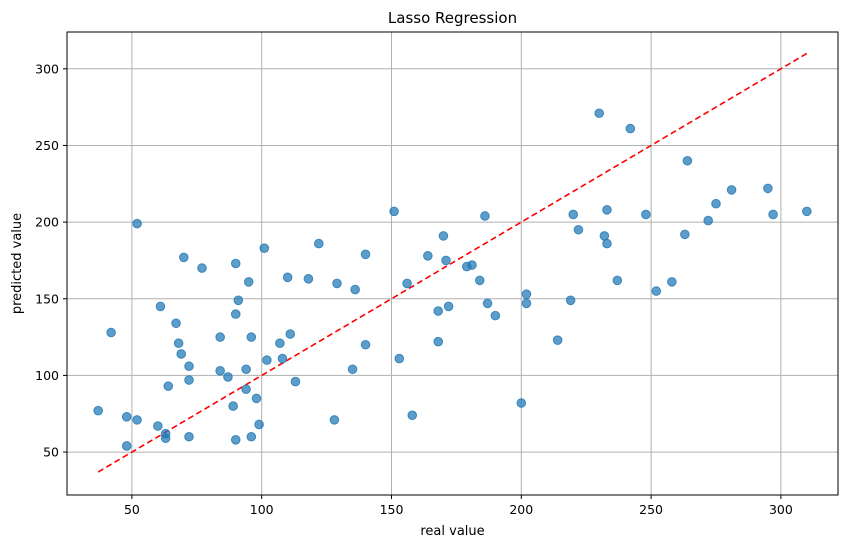 This screenshot has height=547, width=850. Describe the element at coordinates (521, 509) in the screenshot. I see `x-tick-label: 200` at that location.